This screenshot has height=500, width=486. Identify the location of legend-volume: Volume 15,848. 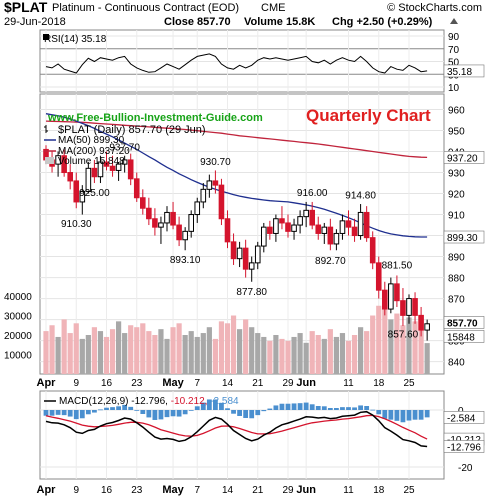
(91, 161).